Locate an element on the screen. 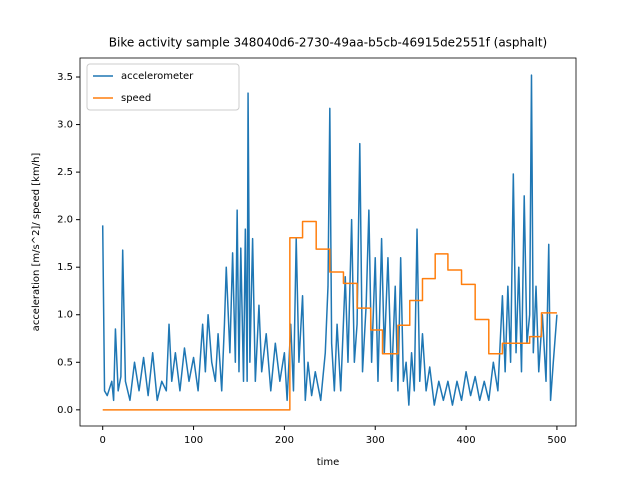 The image size is (640, 484). y-tick-label: 2.5 is located at coordinates (65, 172).